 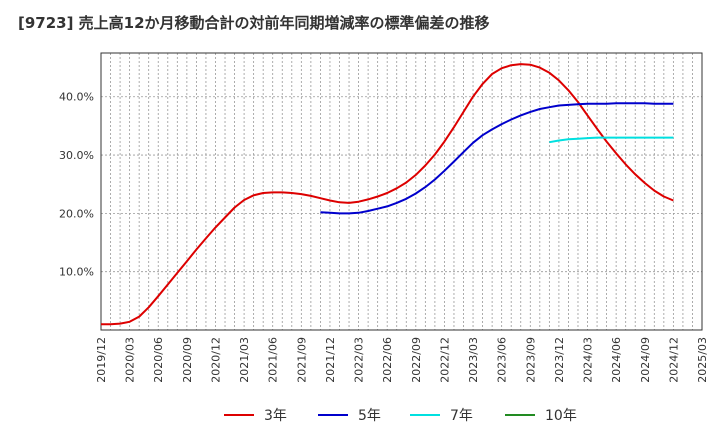 What do you see at coordinates (76, 97) in the screenshot?
I see `y-tick-label: 40.0%` at bounding box center [76, 97].